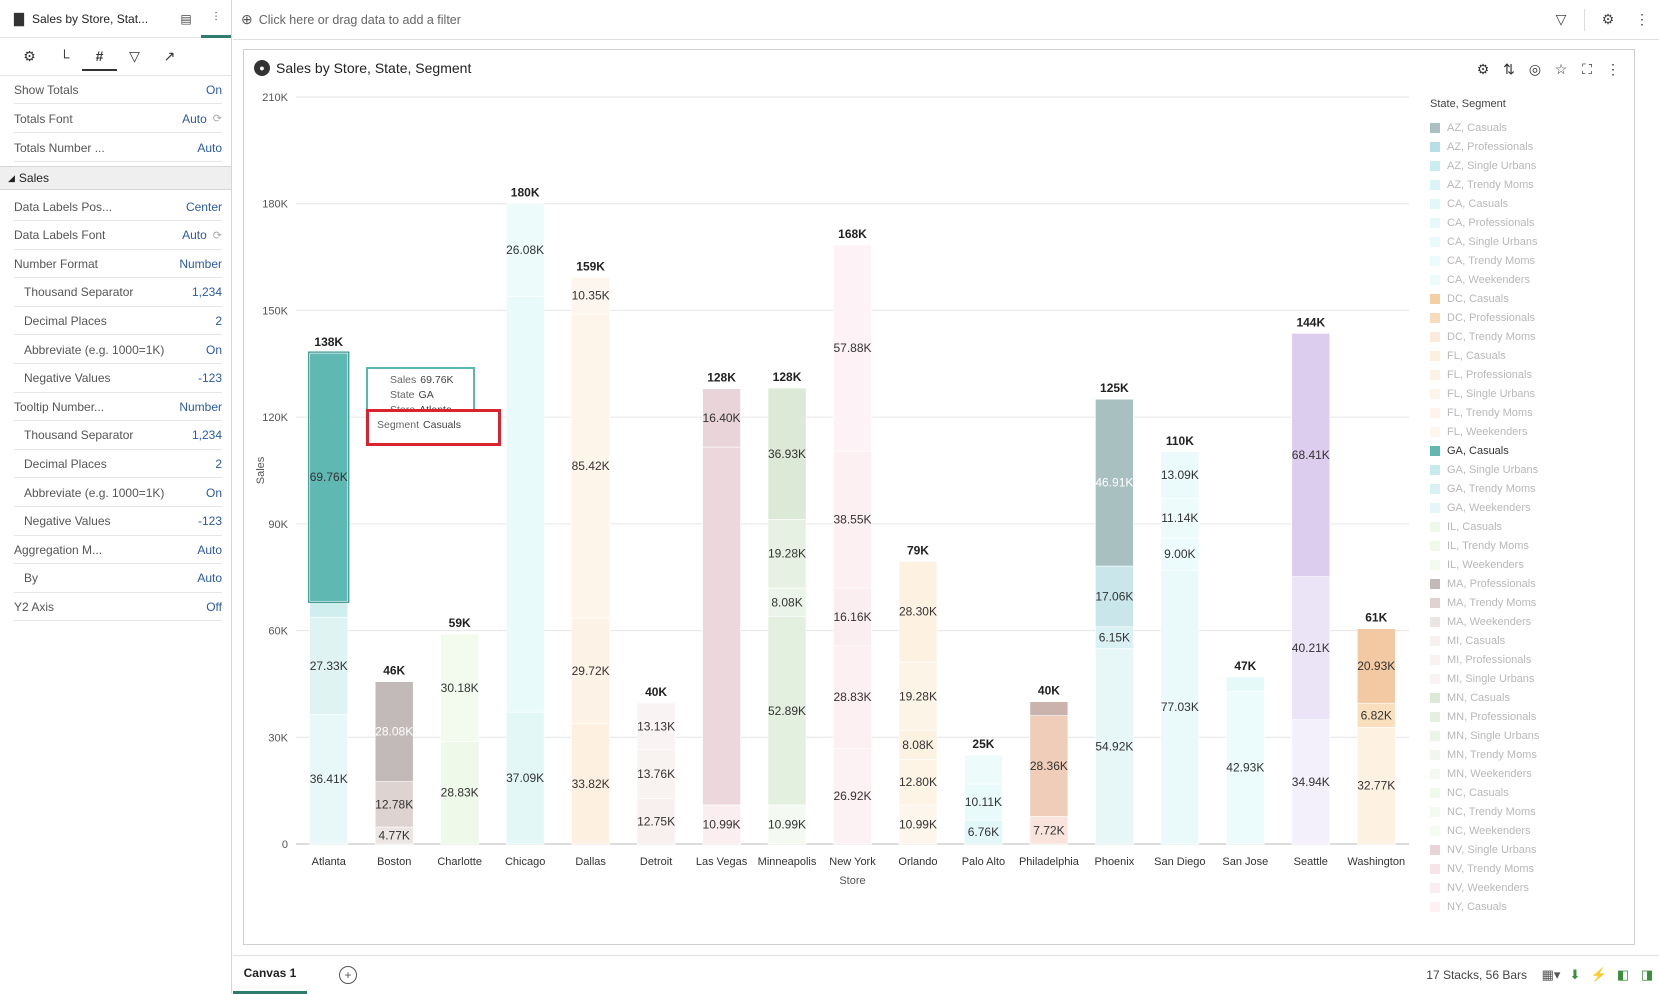 This screenshot has height=994, width=1659. Describe the element at coordinates (1530, 773) in the screenshot. I see `legend-item: MN, Weekenders` at that location.